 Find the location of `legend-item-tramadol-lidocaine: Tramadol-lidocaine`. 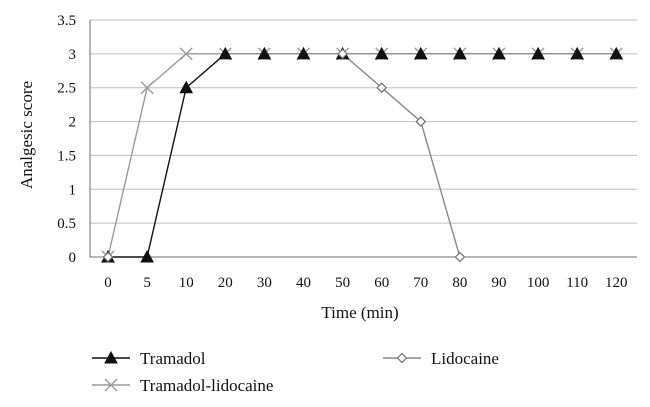

legend-item-tramadol-lidocaine: Tramadol-lidocaine is located at coordinates (182, 385).